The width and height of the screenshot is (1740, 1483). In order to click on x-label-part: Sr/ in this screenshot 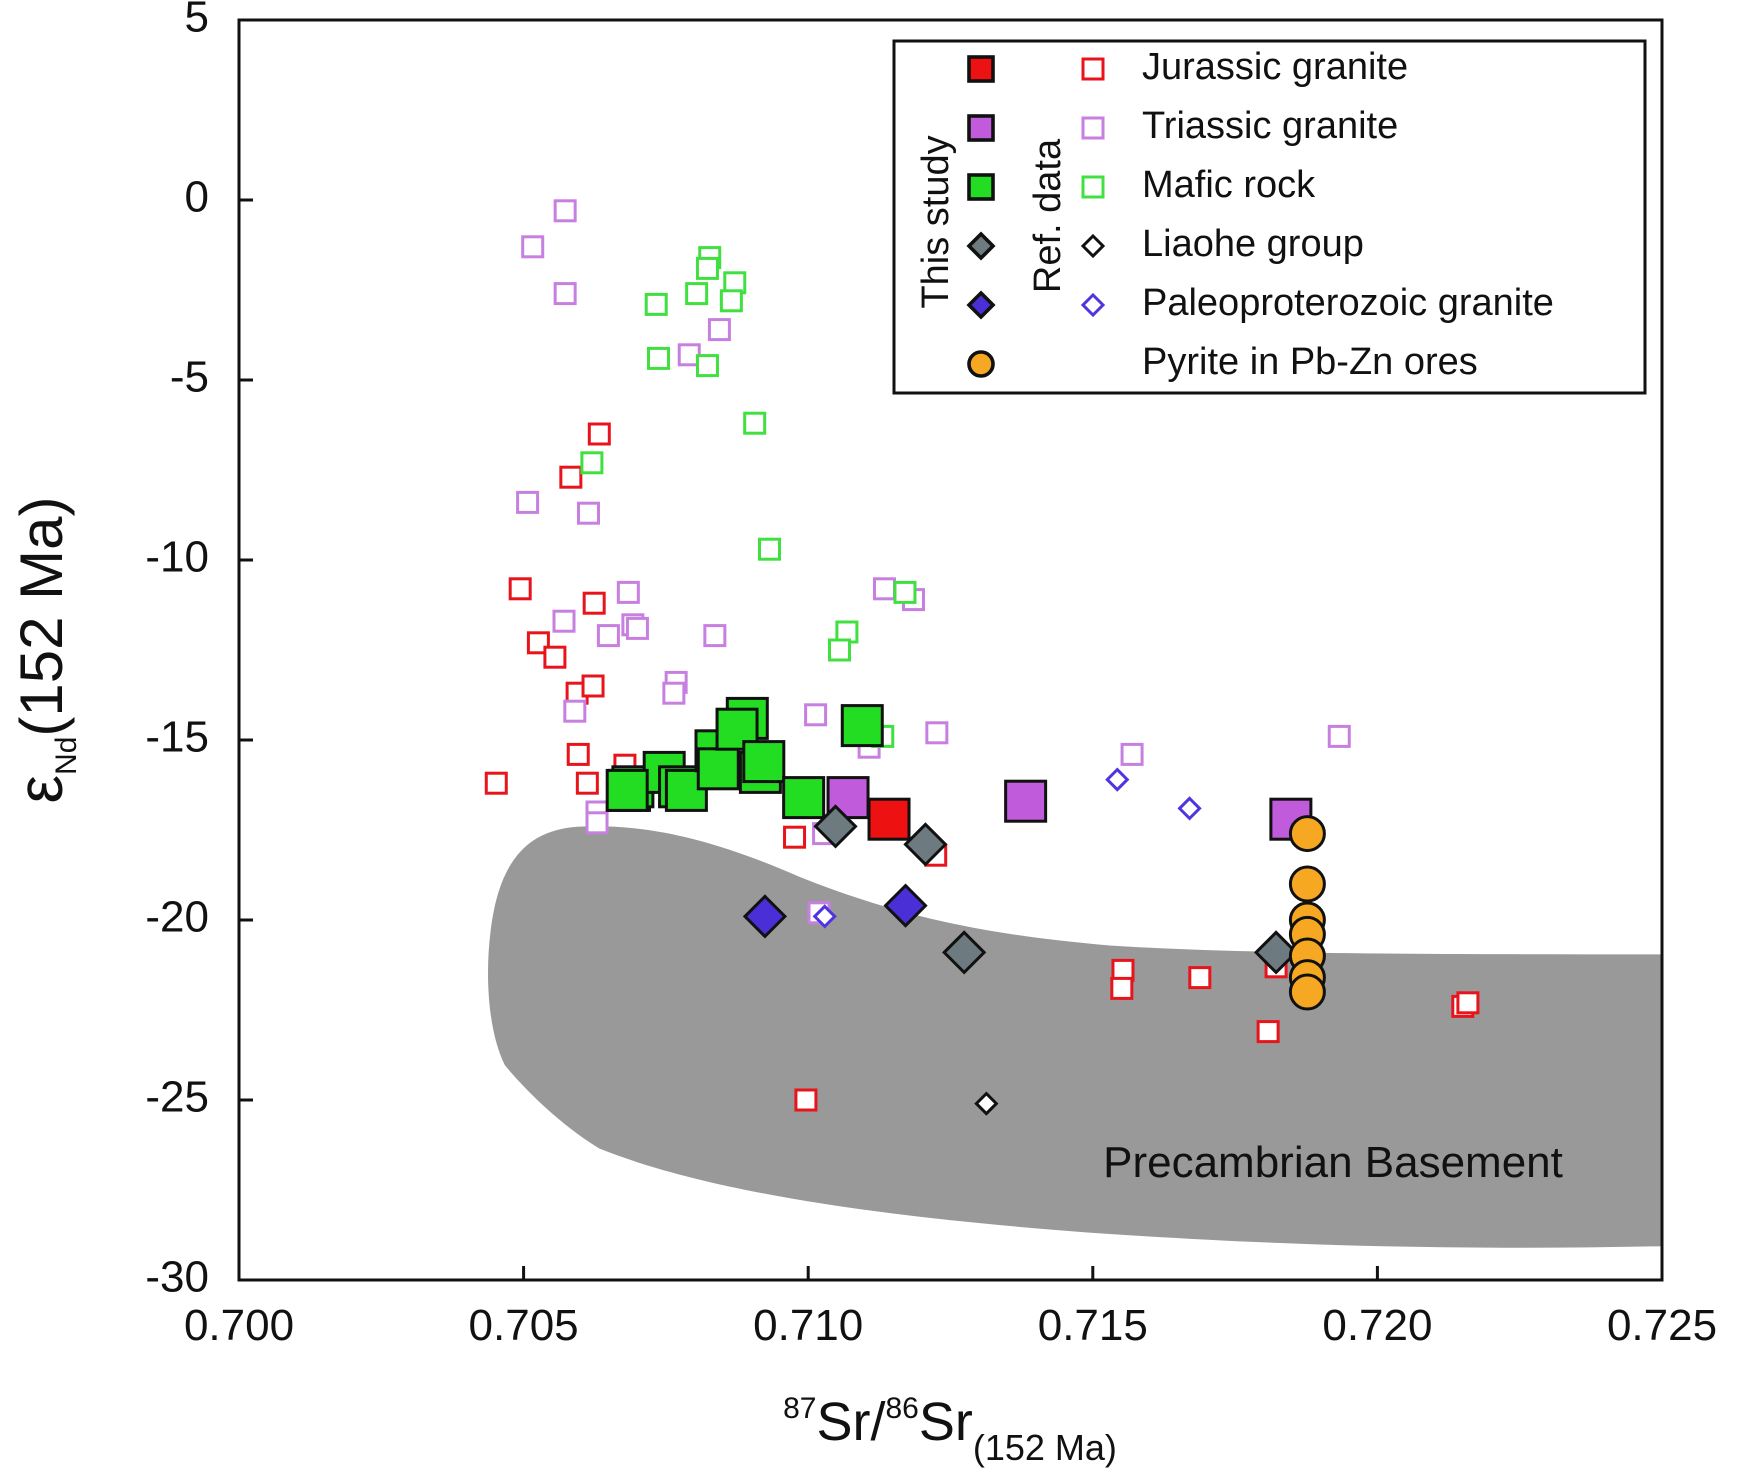, I will do `click(850, 1422)`.